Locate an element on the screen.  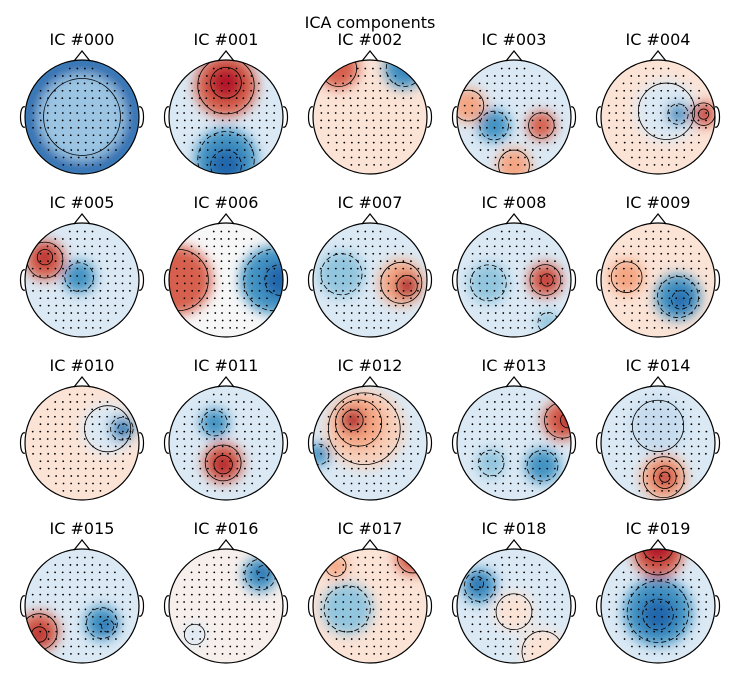
component-title: IC #008 is located at coordinates (514, 202).